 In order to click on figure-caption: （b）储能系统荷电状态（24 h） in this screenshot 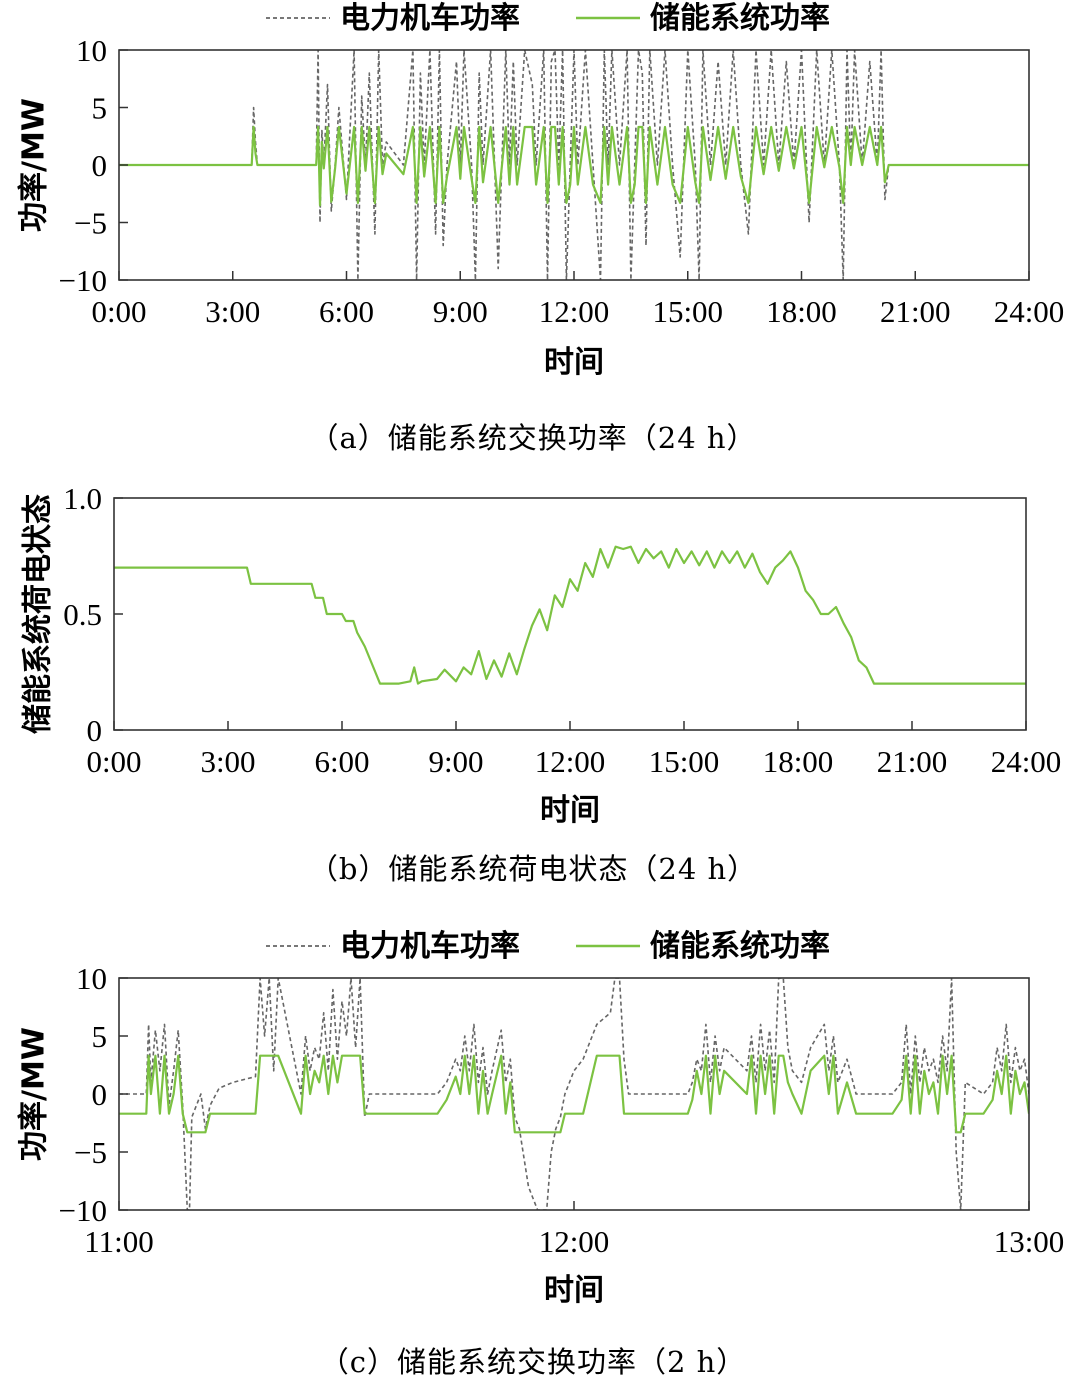, I will do `click(533, 869)`.